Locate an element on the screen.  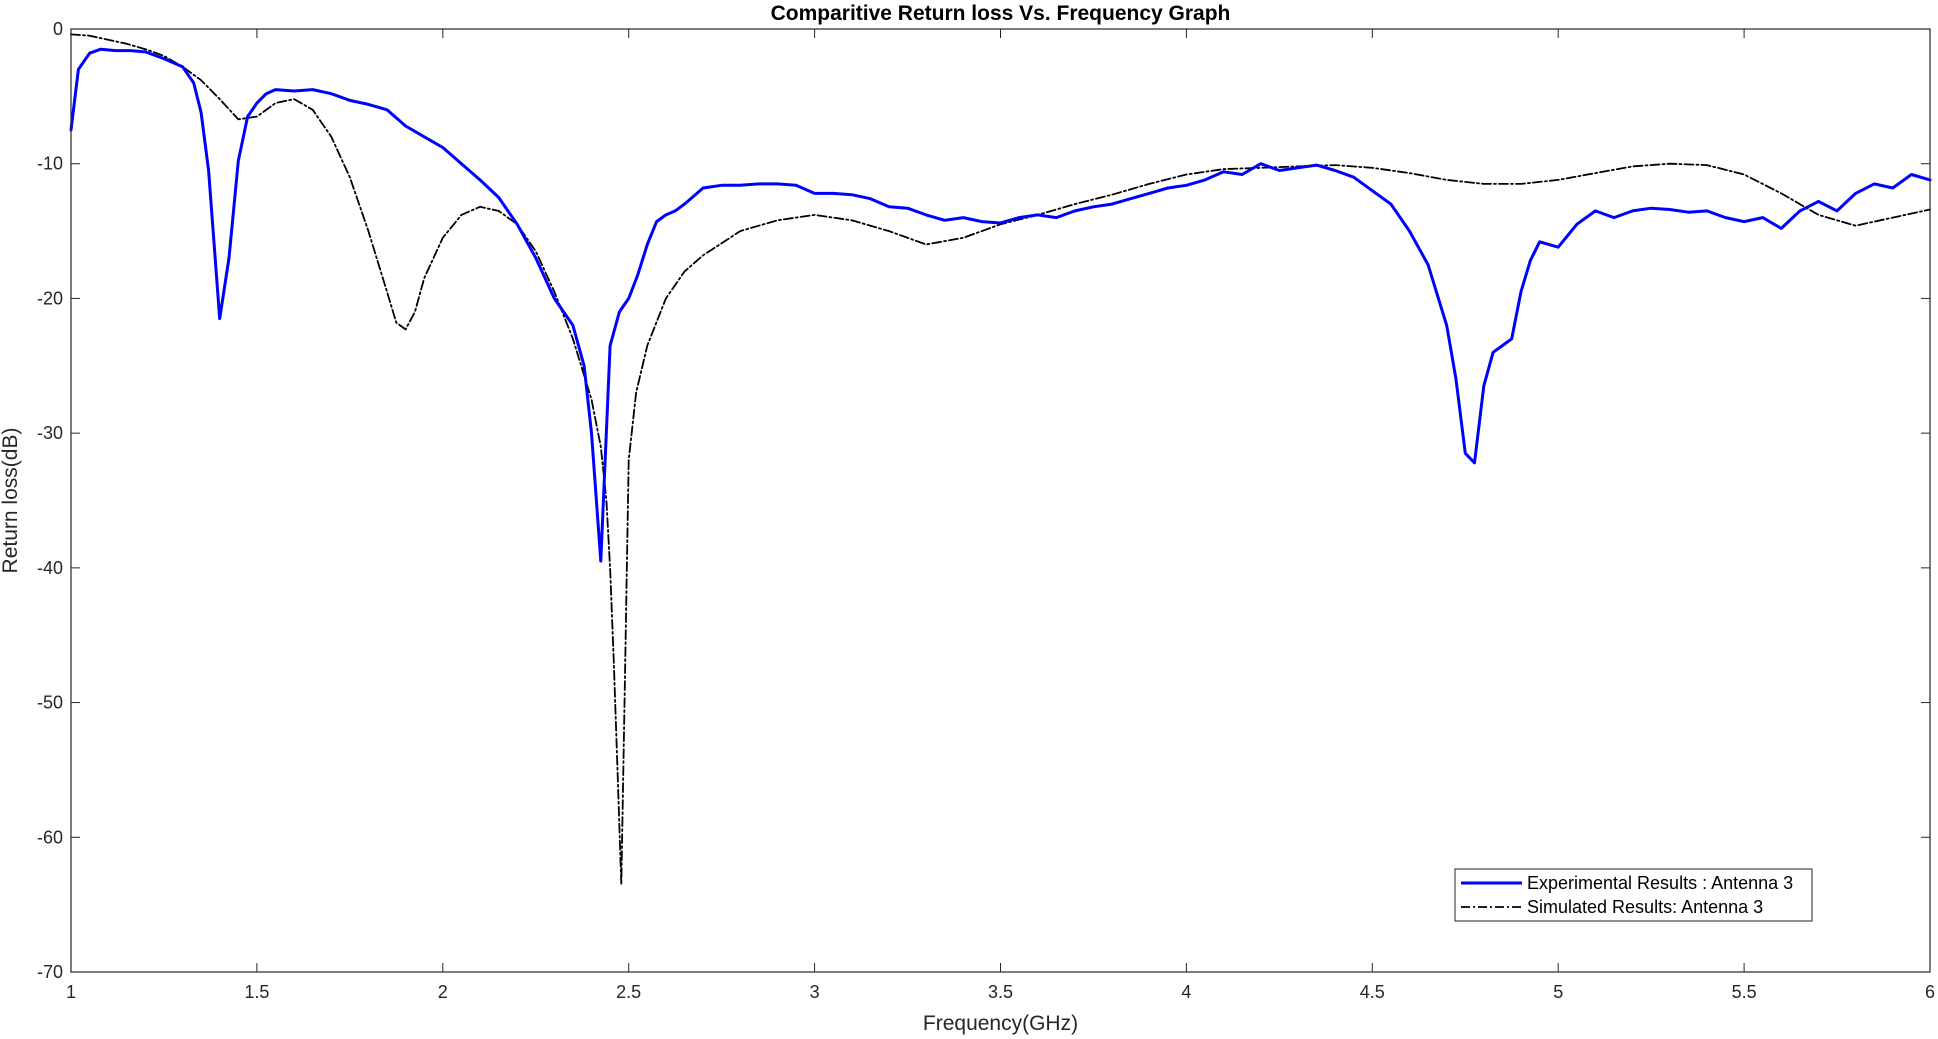
x-tick-label: 4.5 is located at coordinates (1372, 992).